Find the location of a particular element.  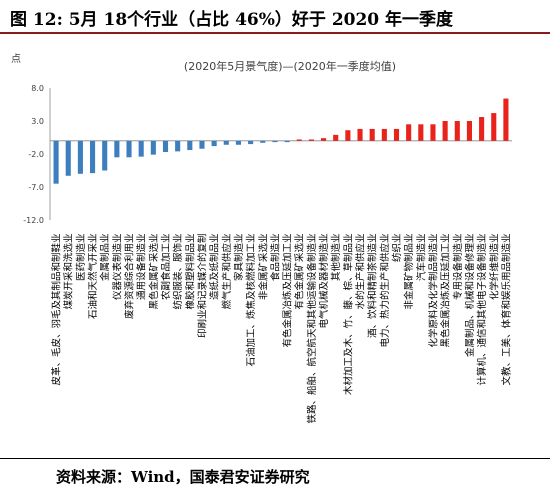

x-tick-label: 黑色金属冶炼及压延加工业 is located at coordinates (446, 291).